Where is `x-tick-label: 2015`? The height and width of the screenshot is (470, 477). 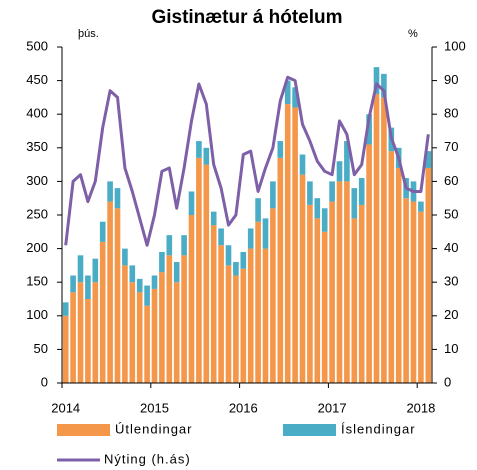
x-tick-label: 2015 is located at coordinates (154, 407).